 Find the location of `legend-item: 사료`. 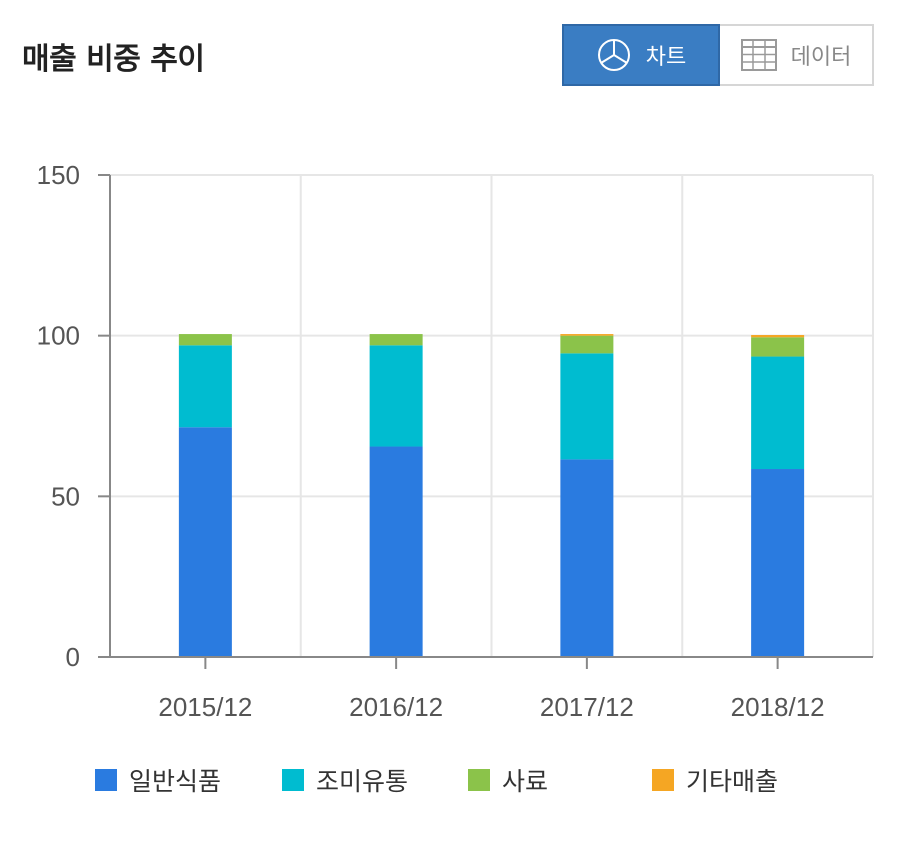

legend-item: 사료 is located at coordinates (508, 780).